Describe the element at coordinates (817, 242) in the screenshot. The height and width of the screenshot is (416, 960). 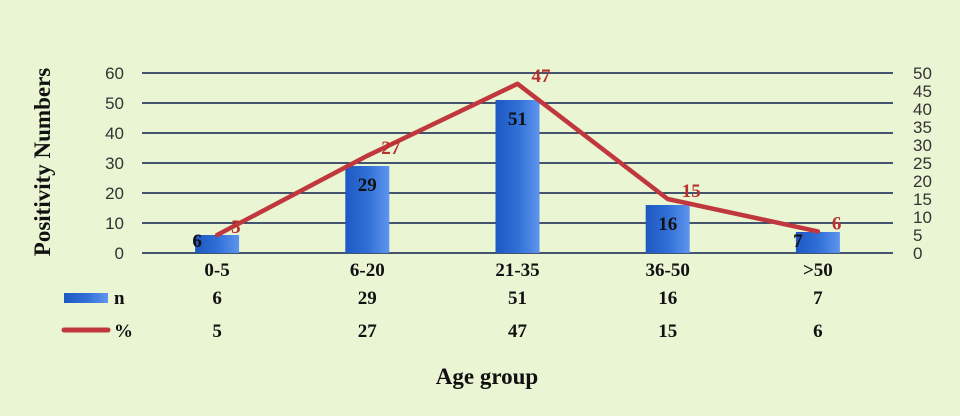
I see `bar->50` at that location.